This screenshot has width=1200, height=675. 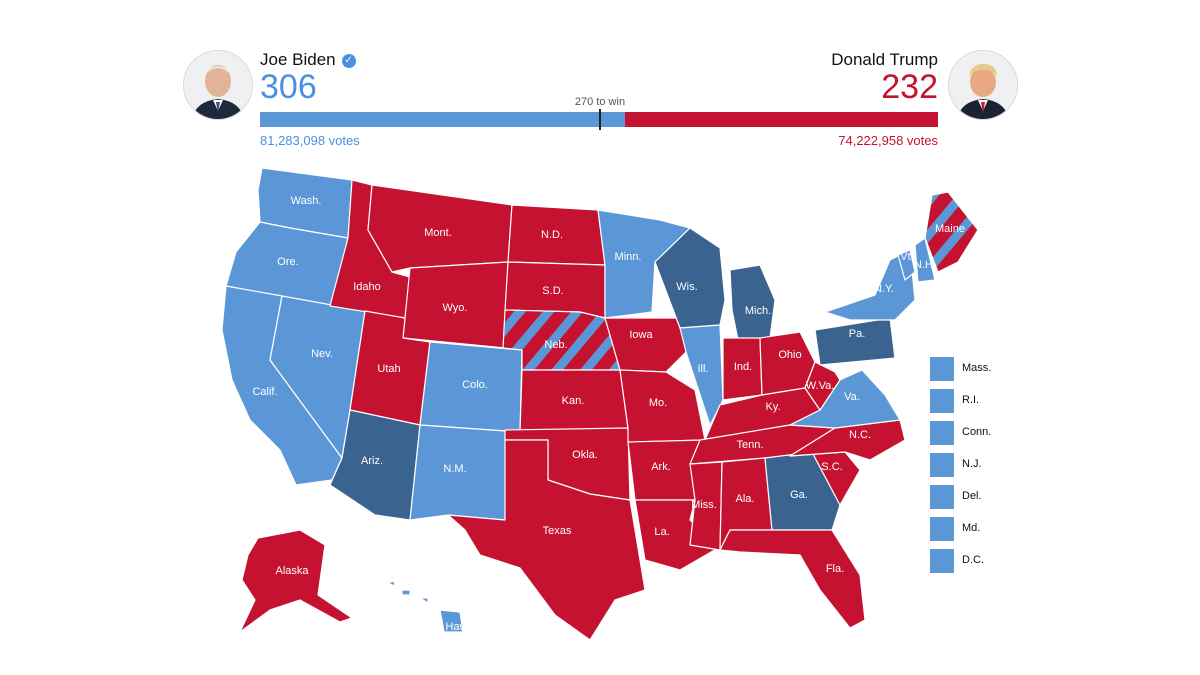 What do you see at coordinates (454, 469) in the screenshot?
I see `state-label-nm: N.M.` at bounding box center [454, 469].